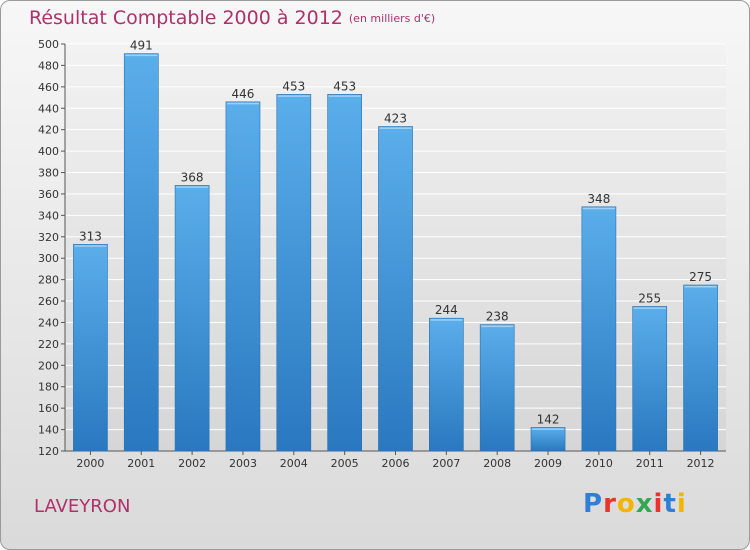 The image size is (750, 550). What do you see at coordinates (626, 504) in the screenshot?
I see `logo-letter: o` at bounding box center [626, 504].